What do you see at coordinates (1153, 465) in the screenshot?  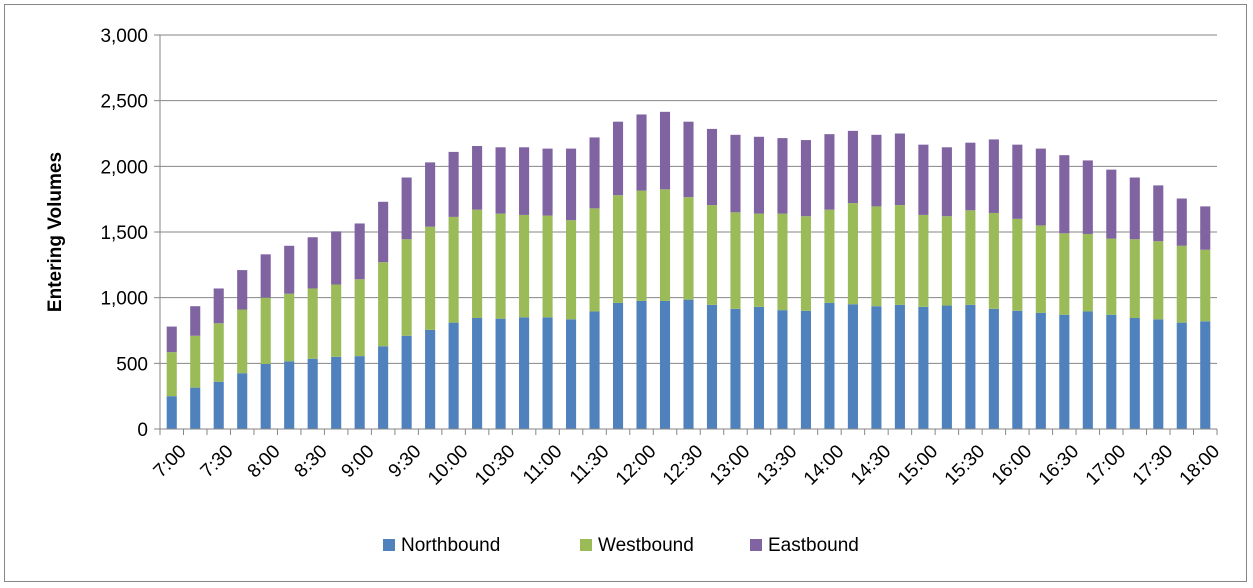 I see `x-tick-label: 17:30` at bounding box center [1153, 465].